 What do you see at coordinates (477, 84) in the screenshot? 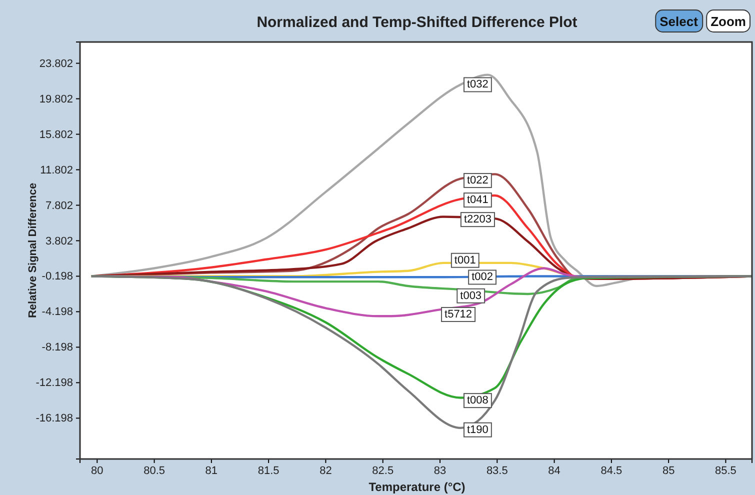
I see `annotation: t032` at bounding box center [477, 84].